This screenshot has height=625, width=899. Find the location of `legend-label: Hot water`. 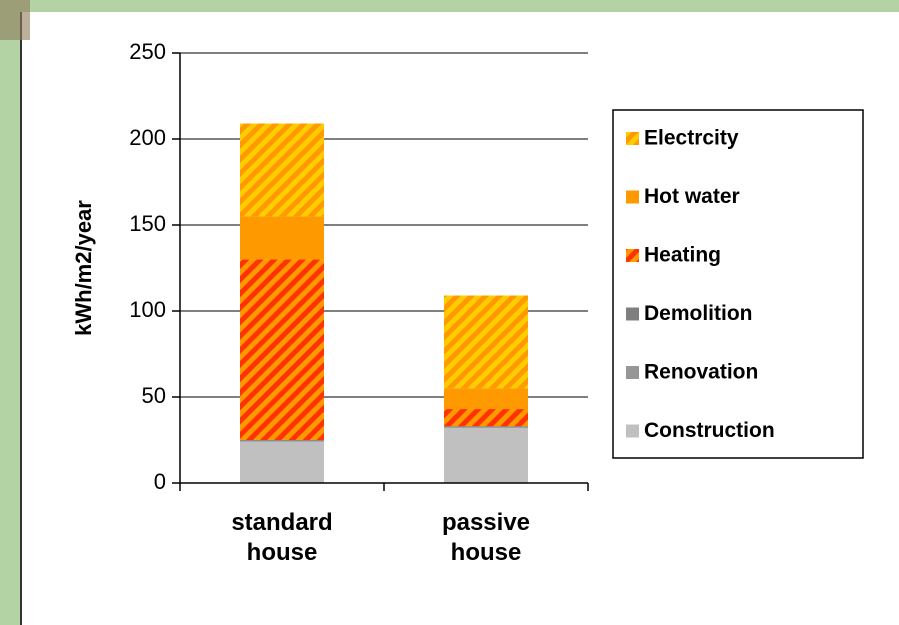

legend-label: Hot water is located at coordinates (692, 196).